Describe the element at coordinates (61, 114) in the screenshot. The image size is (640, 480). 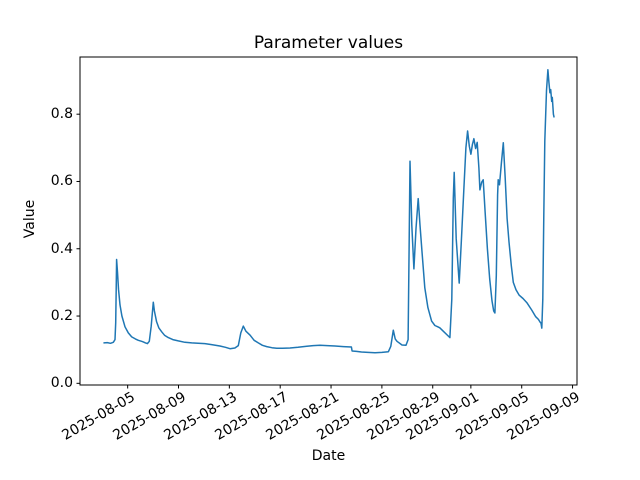
I see `y-tick-label: 0.8` at that location.